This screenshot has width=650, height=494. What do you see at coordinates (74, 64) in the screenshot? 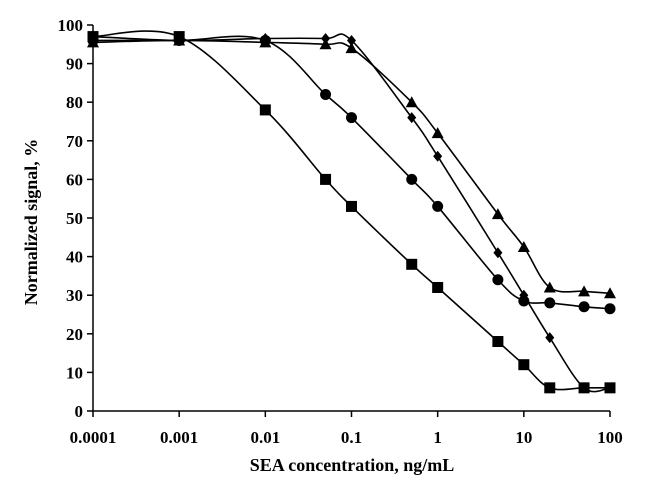
I see `y-tick-label: 90` at bounding box center [74, 64].